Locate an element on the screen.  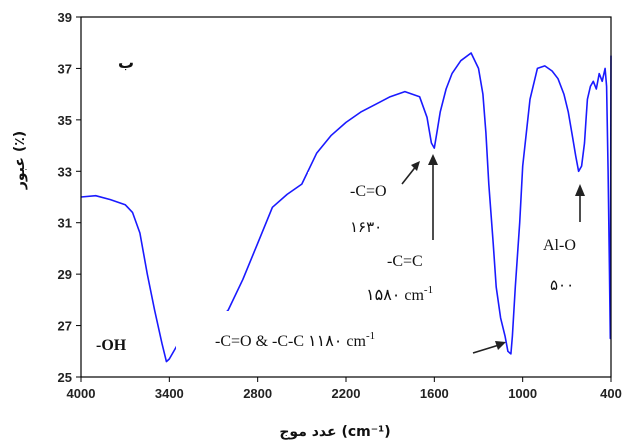
x-tick-label: 1000 is located at coordinates (522, 393).